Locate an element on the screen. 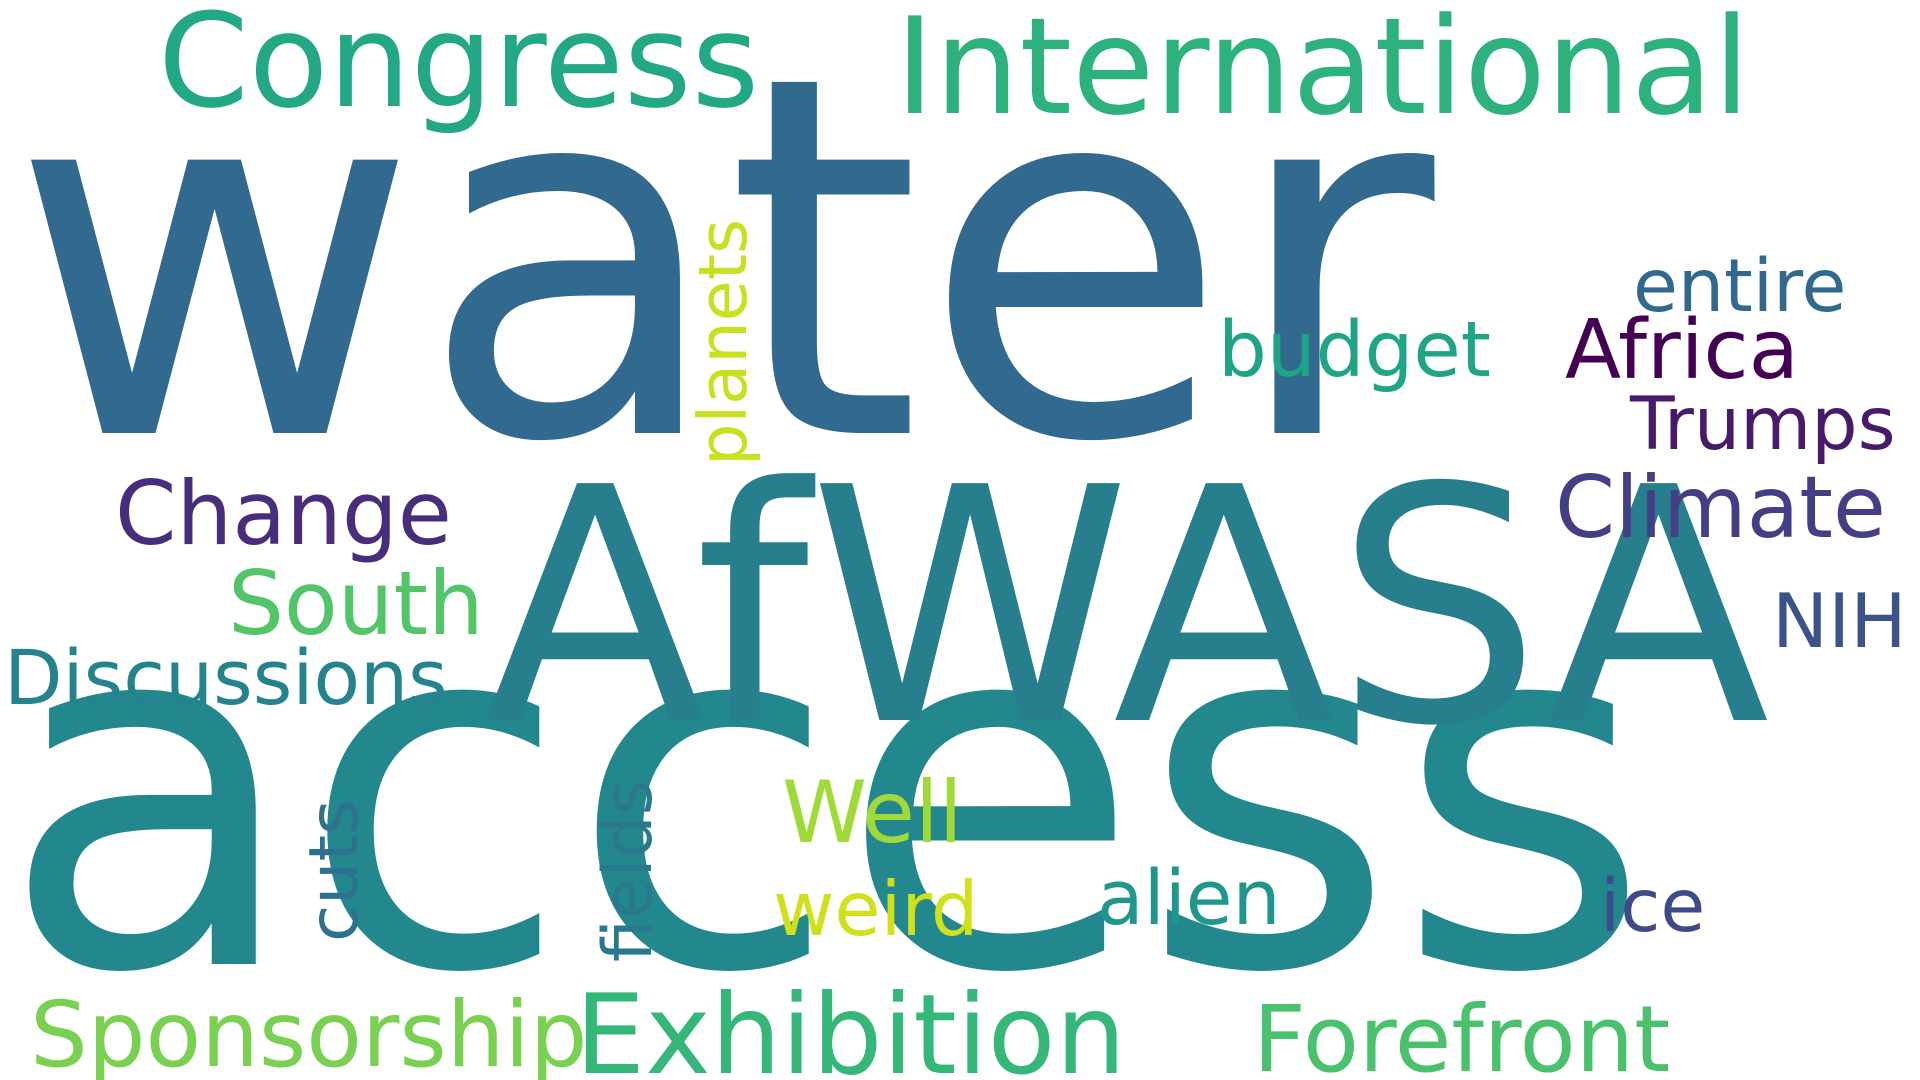 The height and width of the screenshot is (1080, 1920). word-international: International is located at coordinates (1323, 72).